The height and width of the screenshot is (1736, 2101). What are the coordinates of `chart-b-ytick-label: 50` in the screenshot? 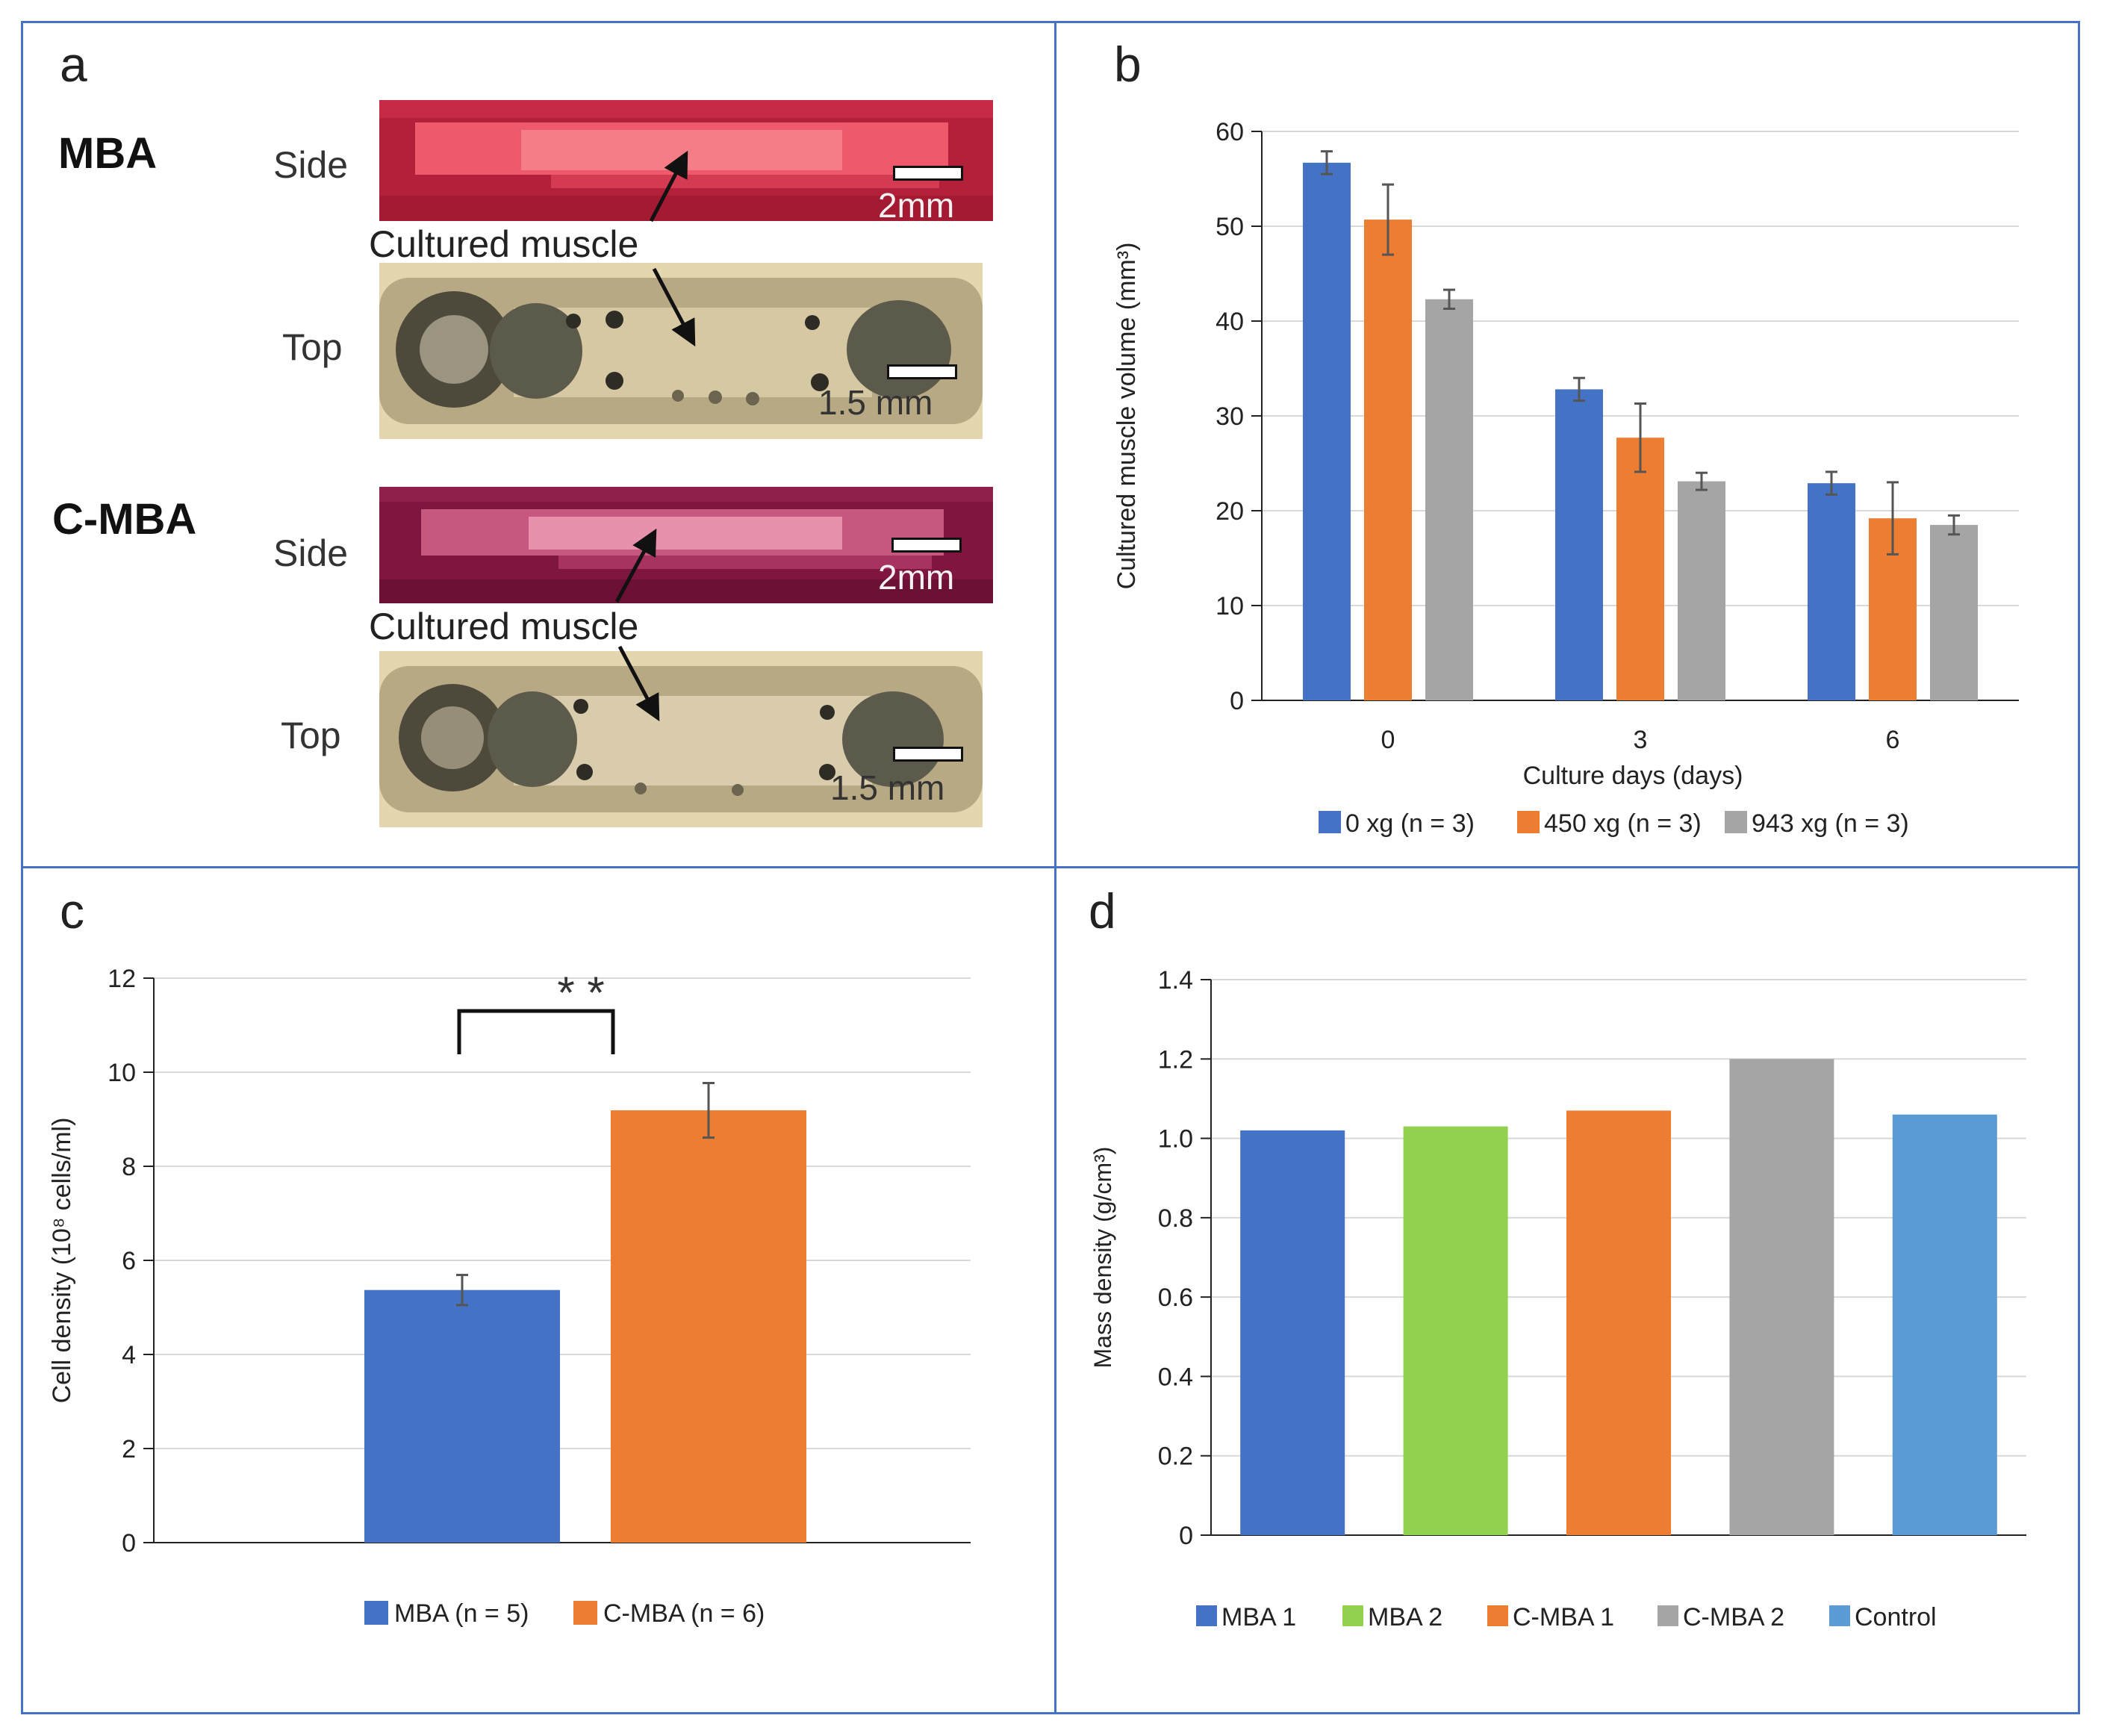 It's located at (1230, 227).